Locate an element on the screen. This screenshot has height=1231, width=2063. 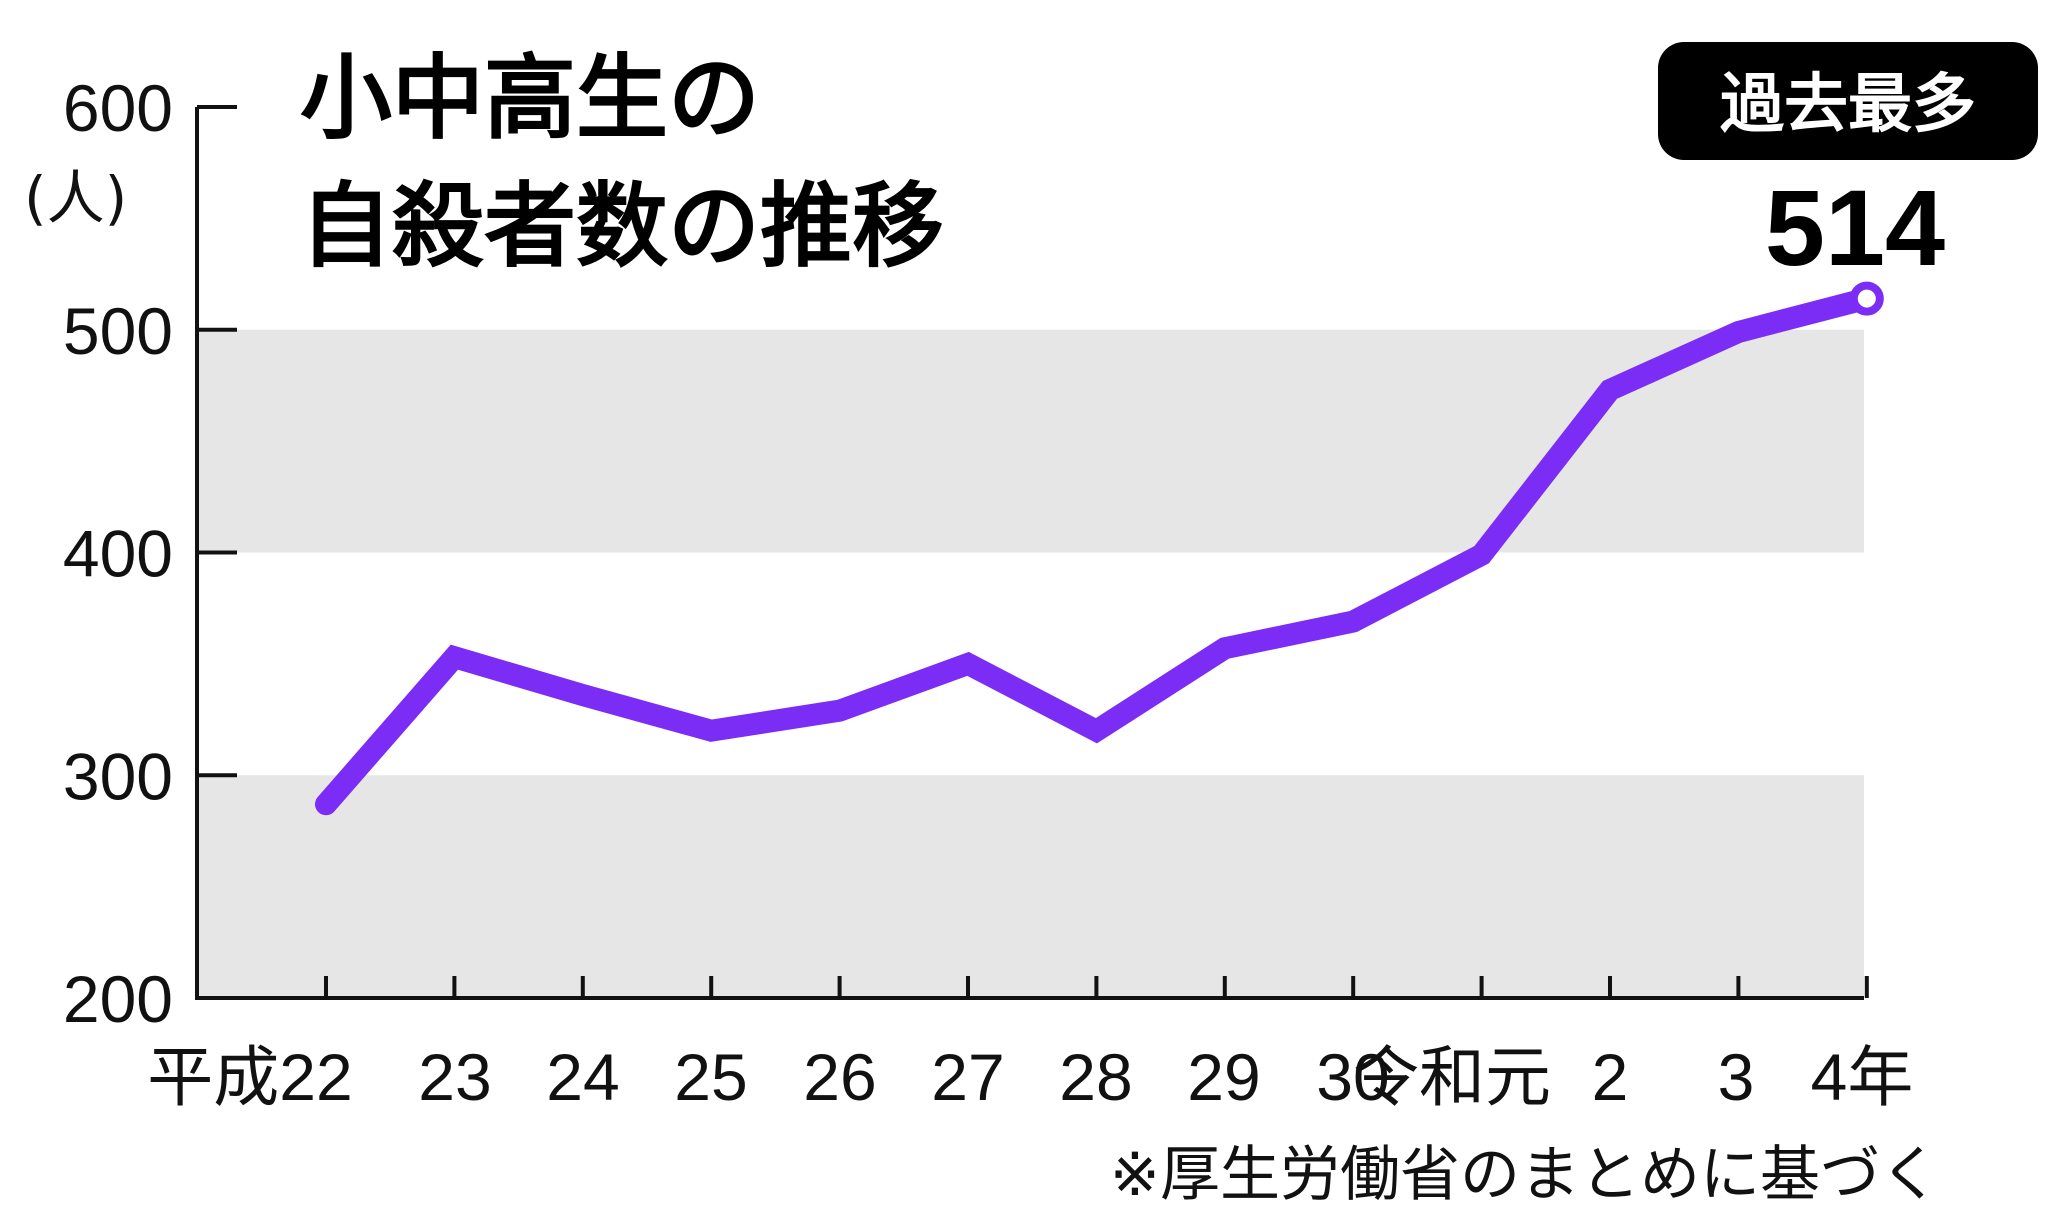
x-tick-label-11: 3 is located at coordinates (1736, 1077).